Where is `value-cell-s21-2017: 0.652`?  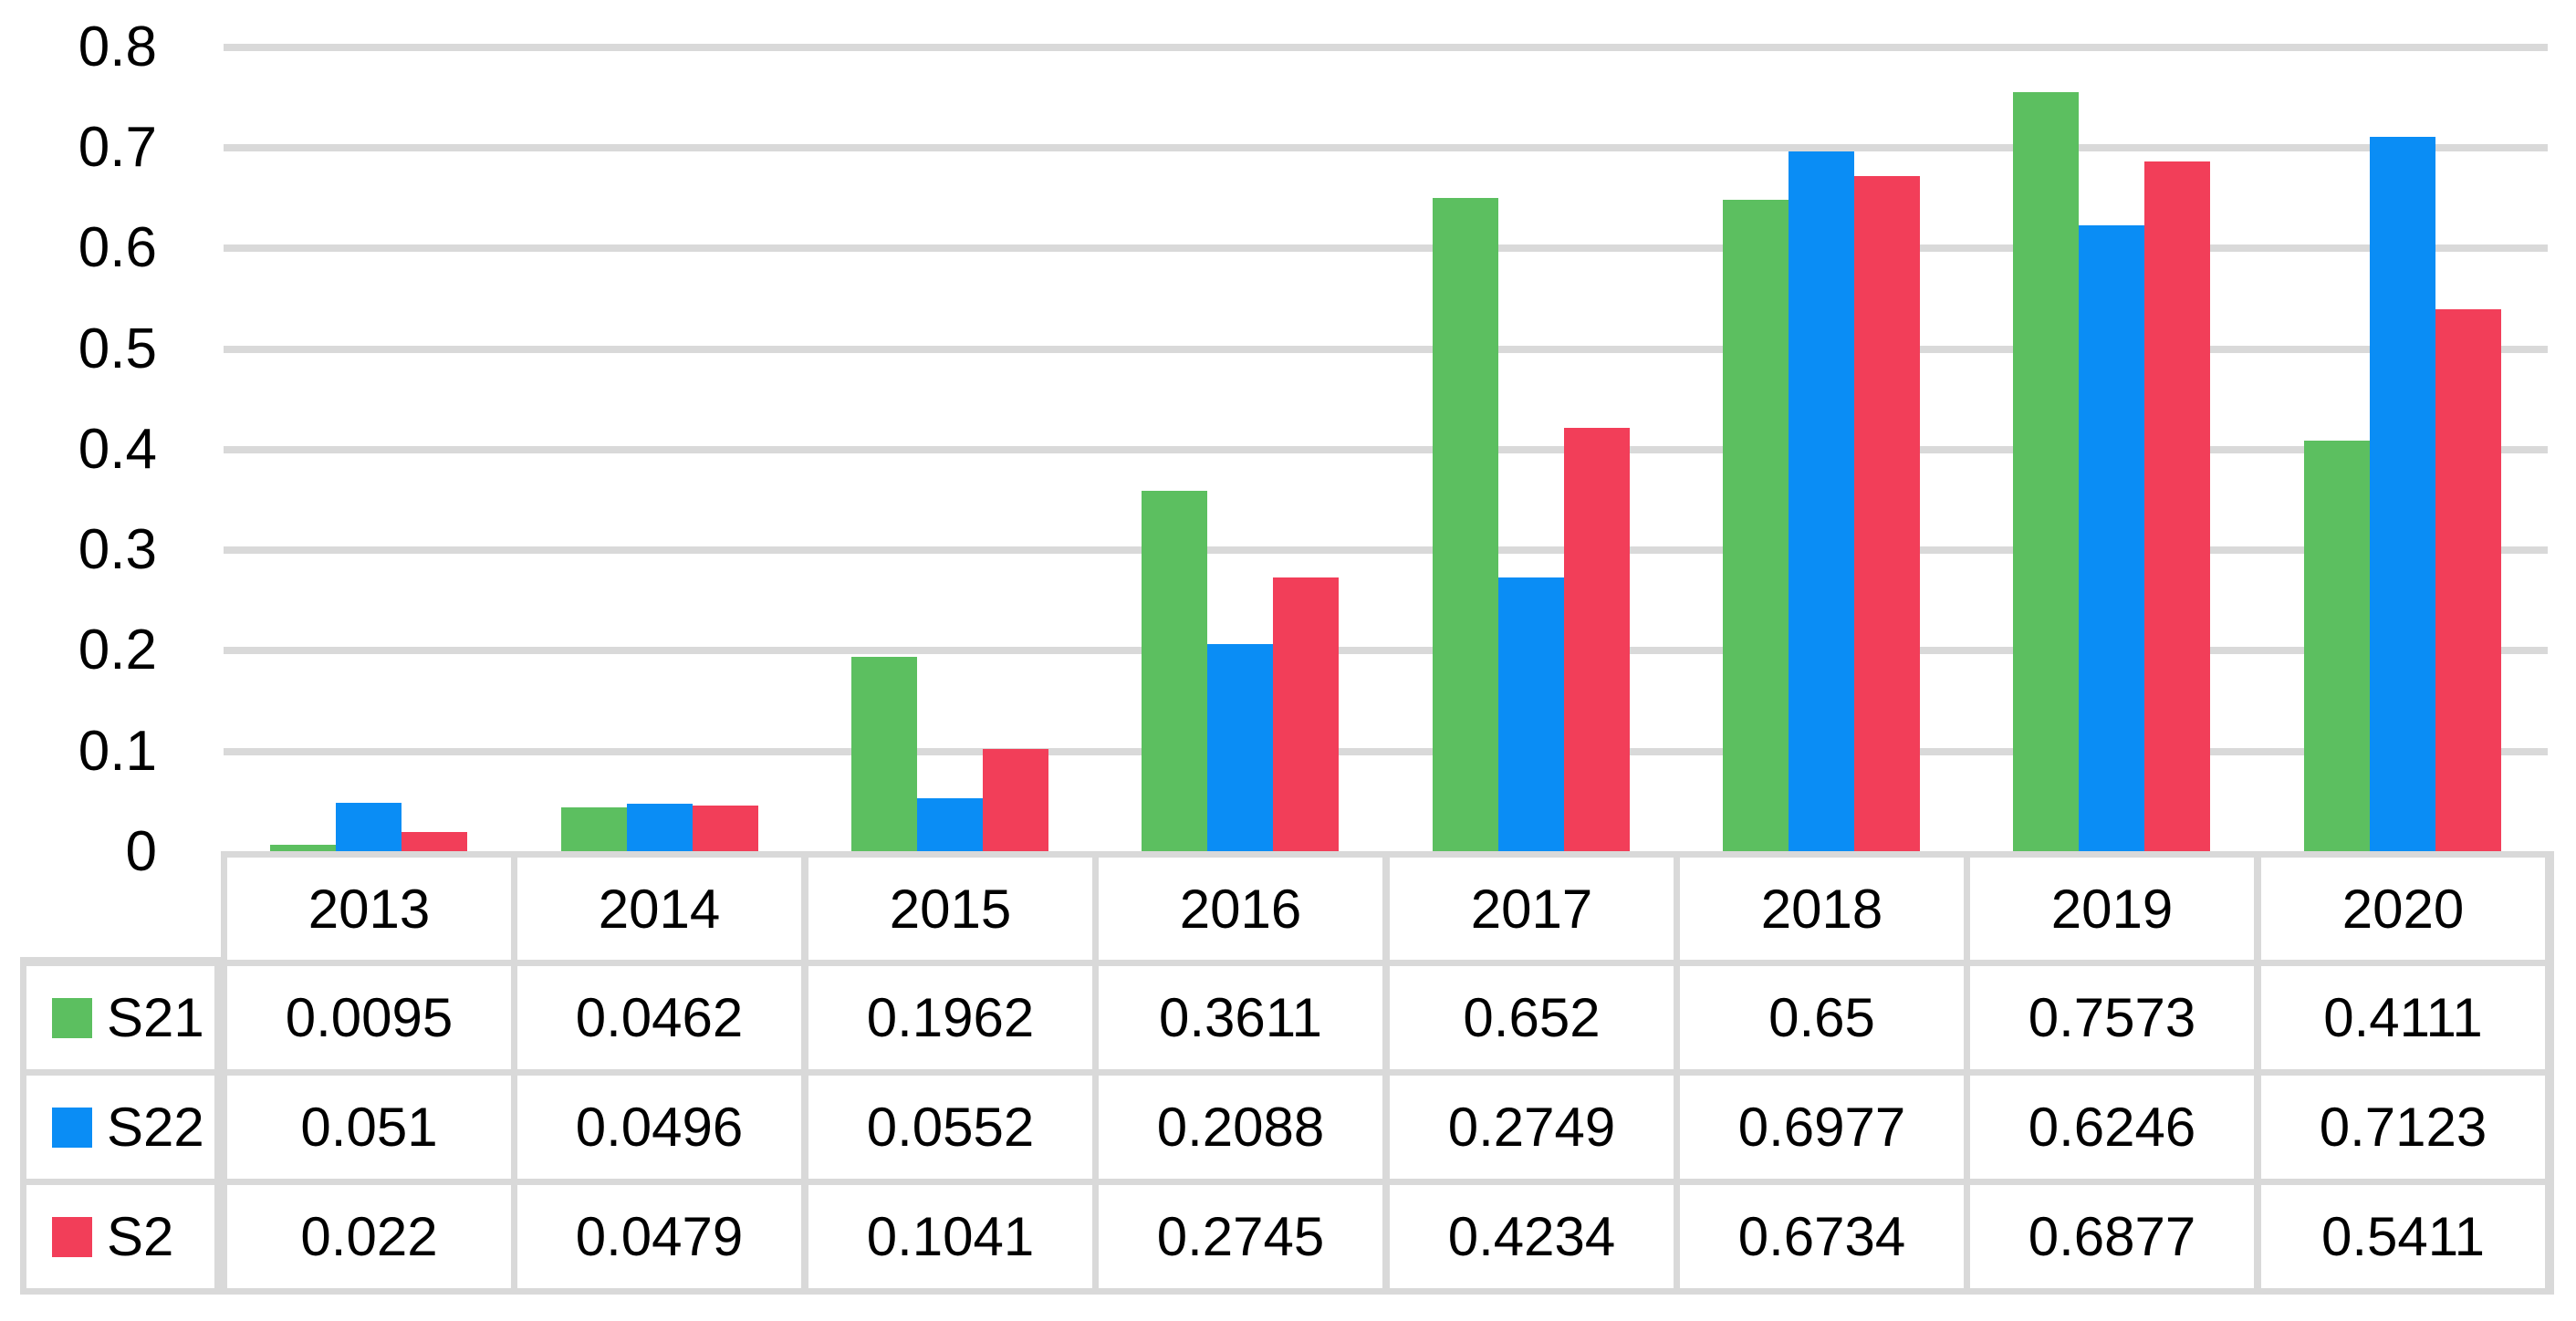 value-cell-s21-2017: 0.652 is located at coordinates (1532, 1018).